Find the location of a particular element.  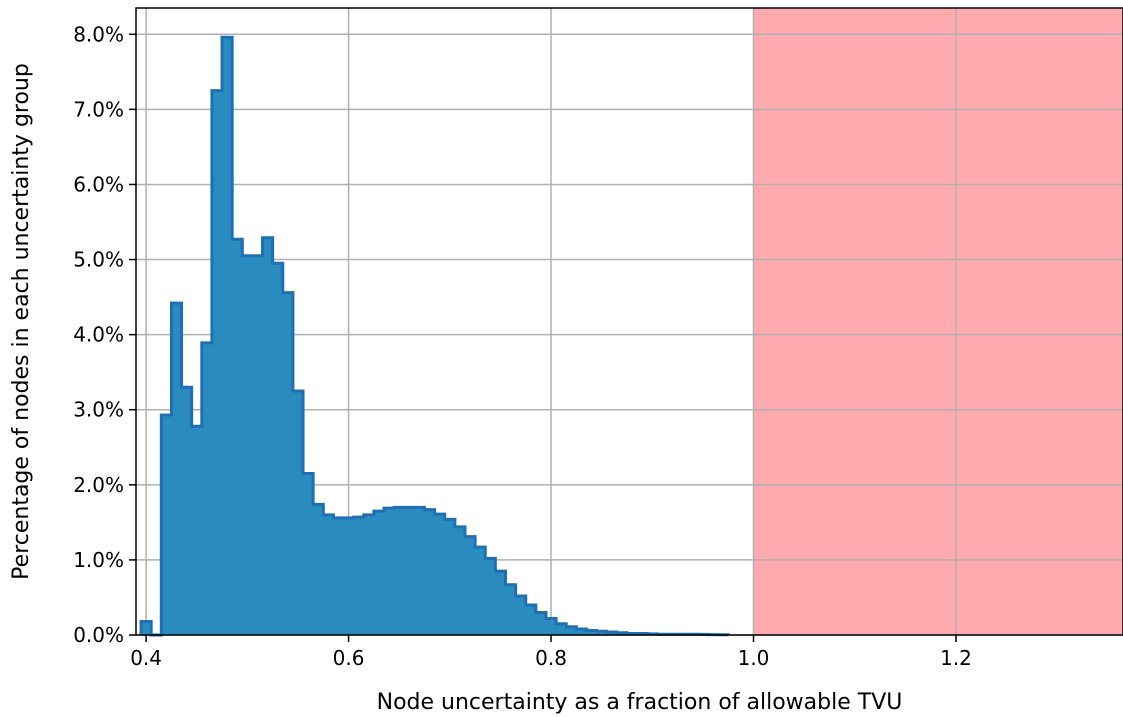

x-tick-label: 0.8 is located at coordinates (551, 658).